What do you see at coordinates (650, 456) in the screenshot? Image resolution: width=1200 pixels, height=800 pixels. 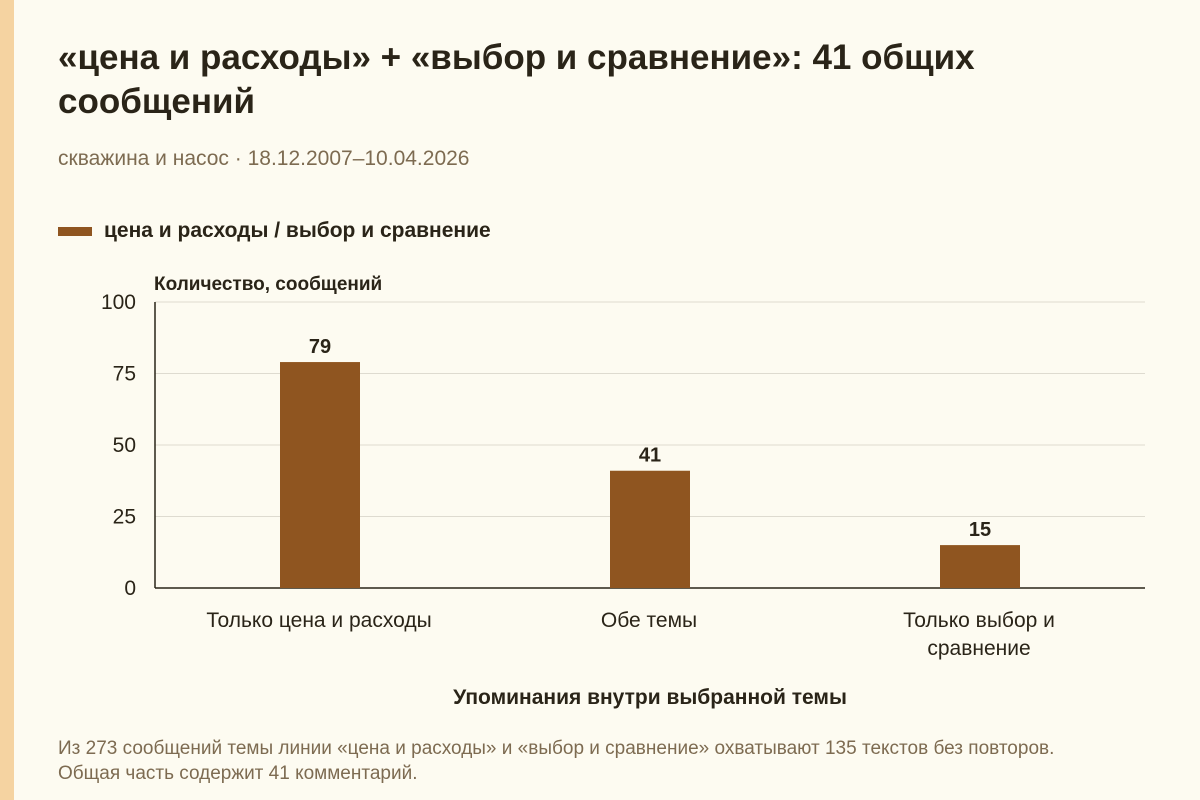 I see `data-label-1: 41` at bounding box center [650, 456].